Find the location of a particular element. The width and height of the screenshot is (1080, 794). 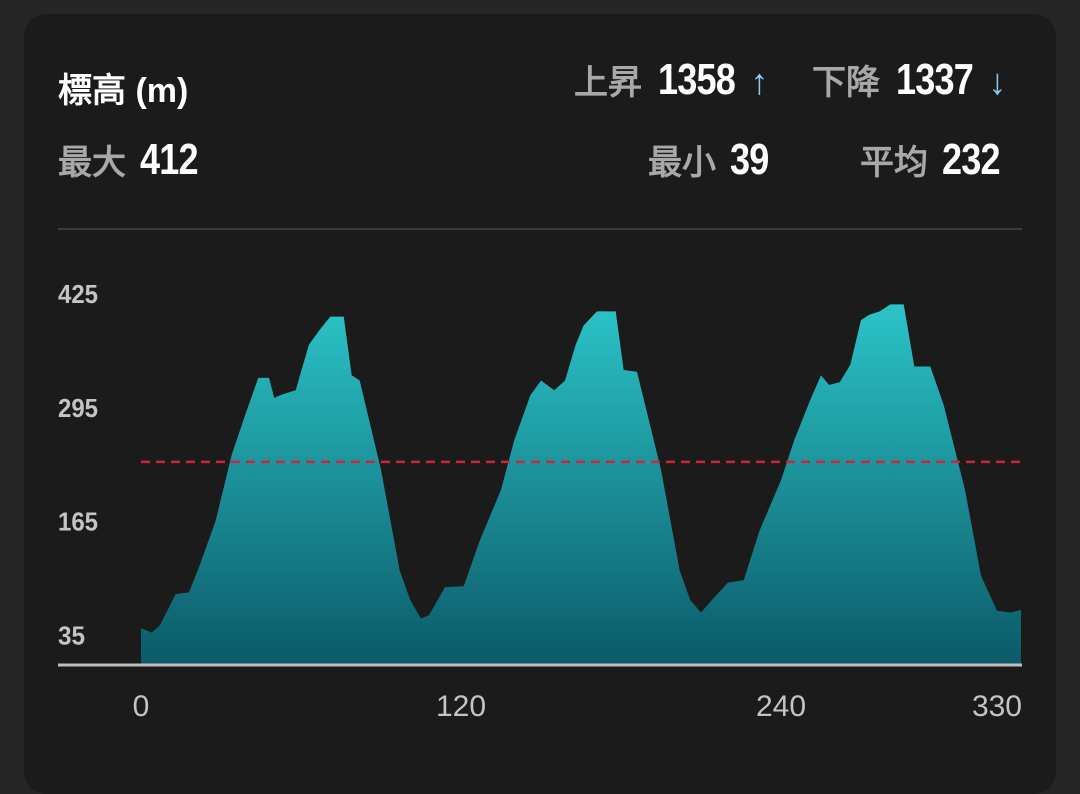

ascent-stat: 上昇 1358 ↑ is located at coordinates (671, 80).